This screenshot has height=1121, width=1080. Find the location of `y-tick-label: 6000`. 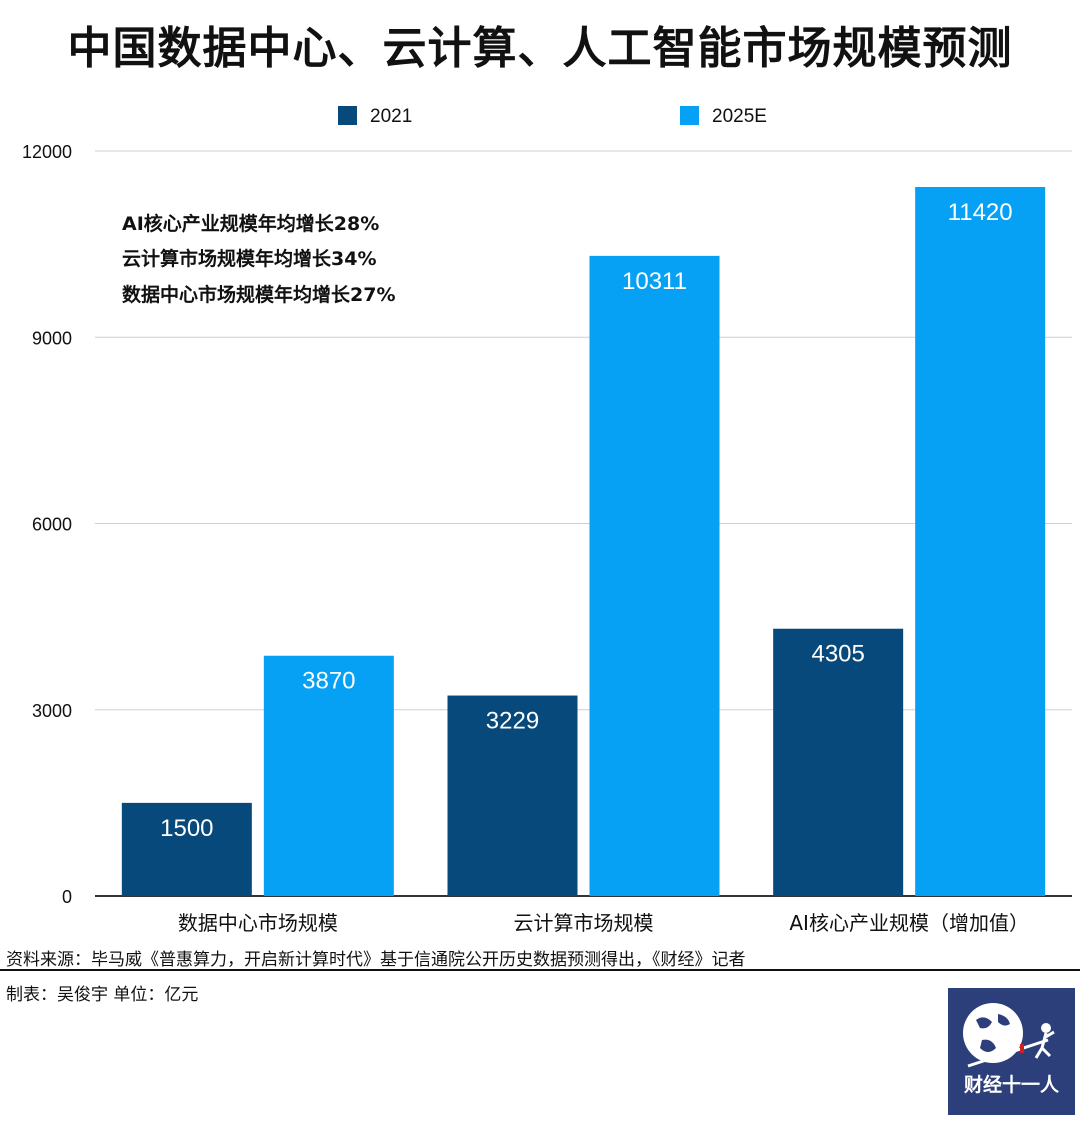

y-tick-label: 6000 is located at coordinates (52, 525).